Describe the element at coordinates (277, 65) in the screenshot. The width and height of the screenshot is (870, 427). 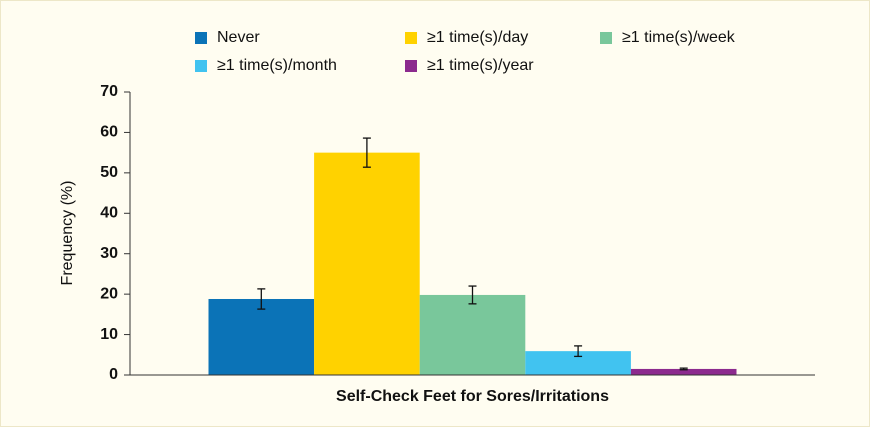
I see `legend-label: ≥1 time(s)/month` at that location.